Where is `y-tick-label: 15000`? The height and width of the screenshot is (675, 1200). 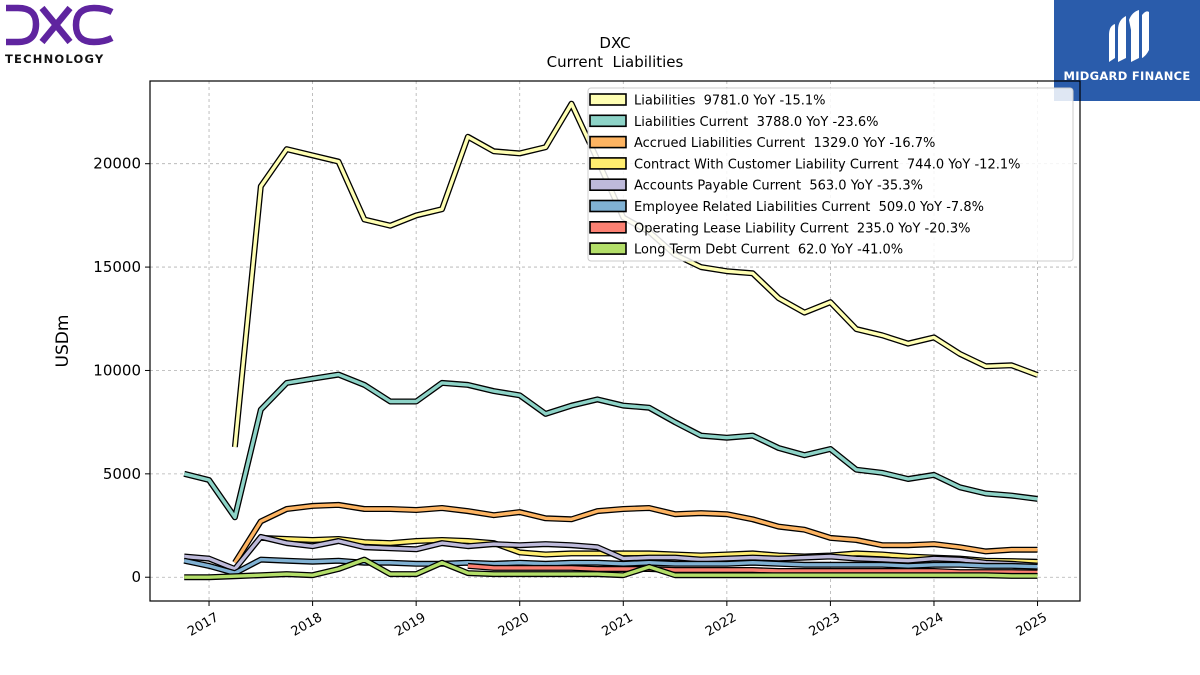 y-tick-label: 15000 is located at coordinates (117, 267).